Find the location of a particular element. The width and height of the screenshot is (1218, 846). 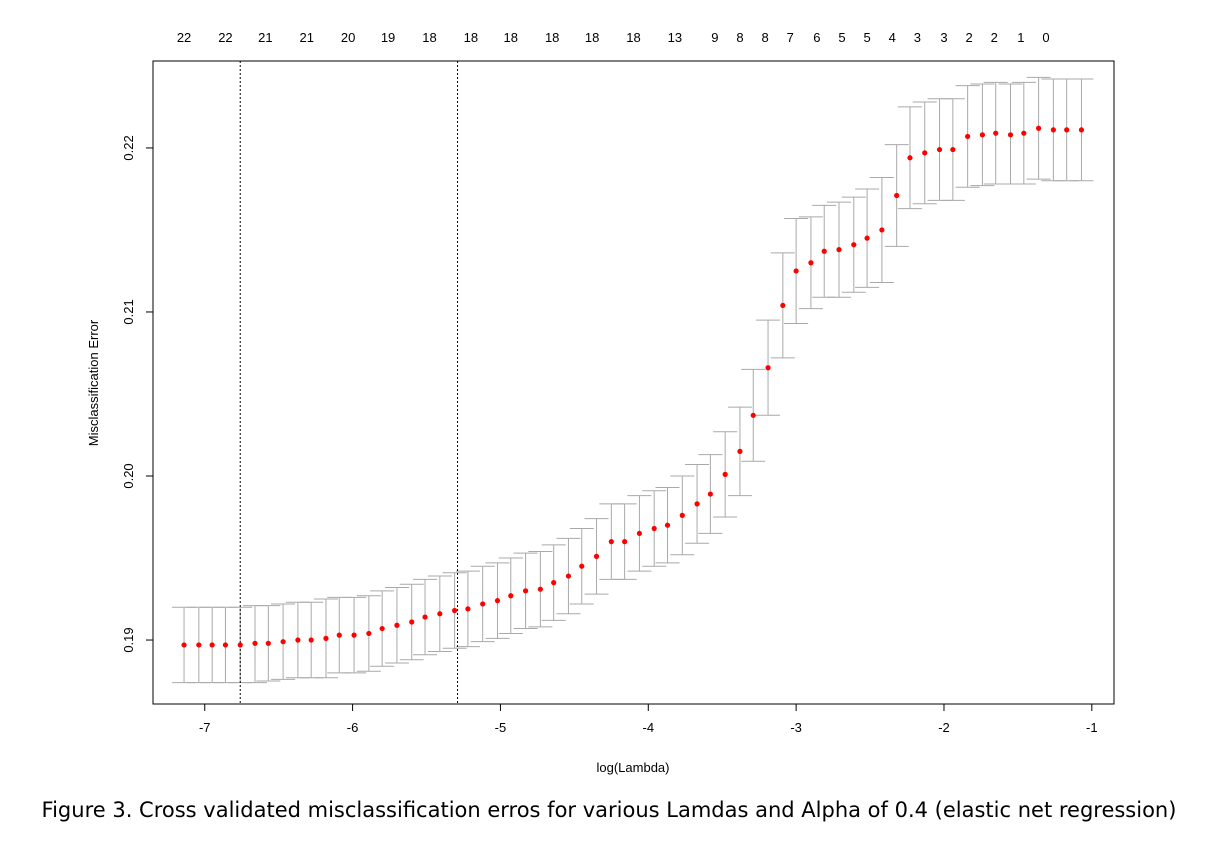

x-tick-label: -3 is located at coordinates (796, 727).